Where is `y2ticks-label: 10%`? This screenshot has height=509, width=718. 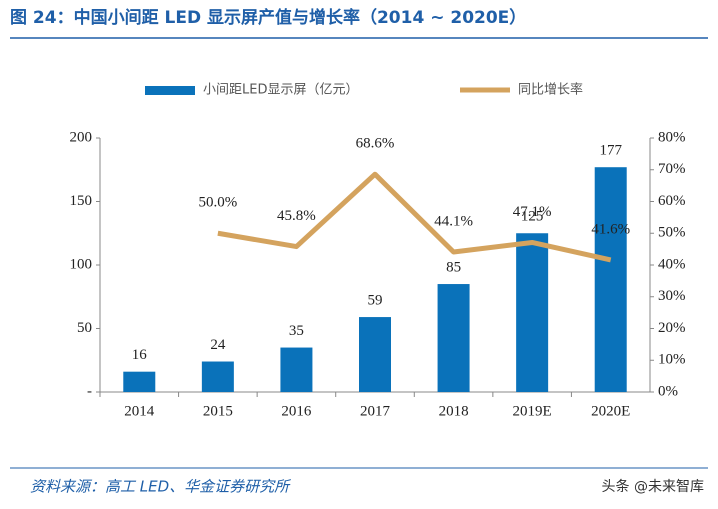 y2ticks-label: 10% is located at coordinates (672, 360).